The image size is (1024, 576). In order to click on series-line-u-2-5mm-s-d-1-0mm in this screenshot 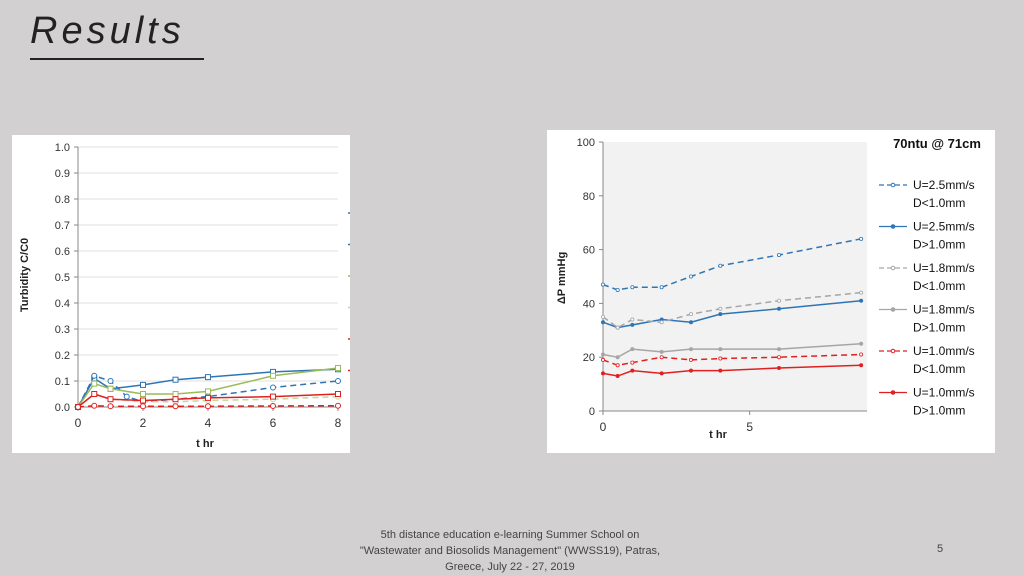, I will do `click(732, 264)`.